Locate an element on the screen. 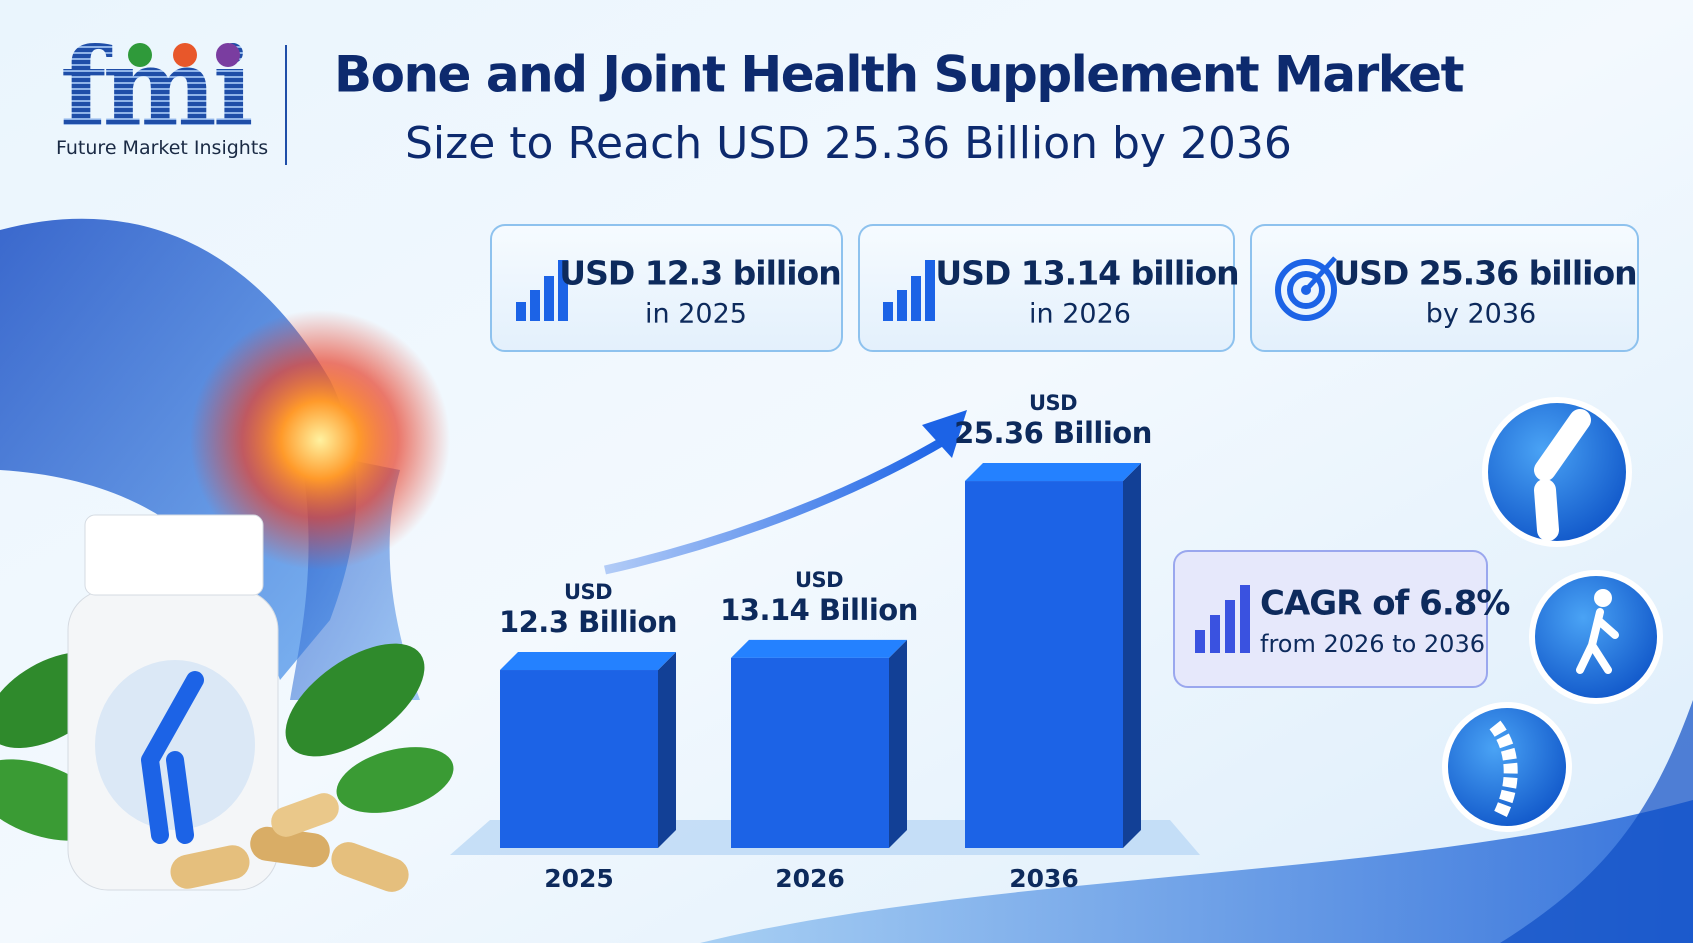  stat-caption: in 2026 is located at coordinates (1080, 314).